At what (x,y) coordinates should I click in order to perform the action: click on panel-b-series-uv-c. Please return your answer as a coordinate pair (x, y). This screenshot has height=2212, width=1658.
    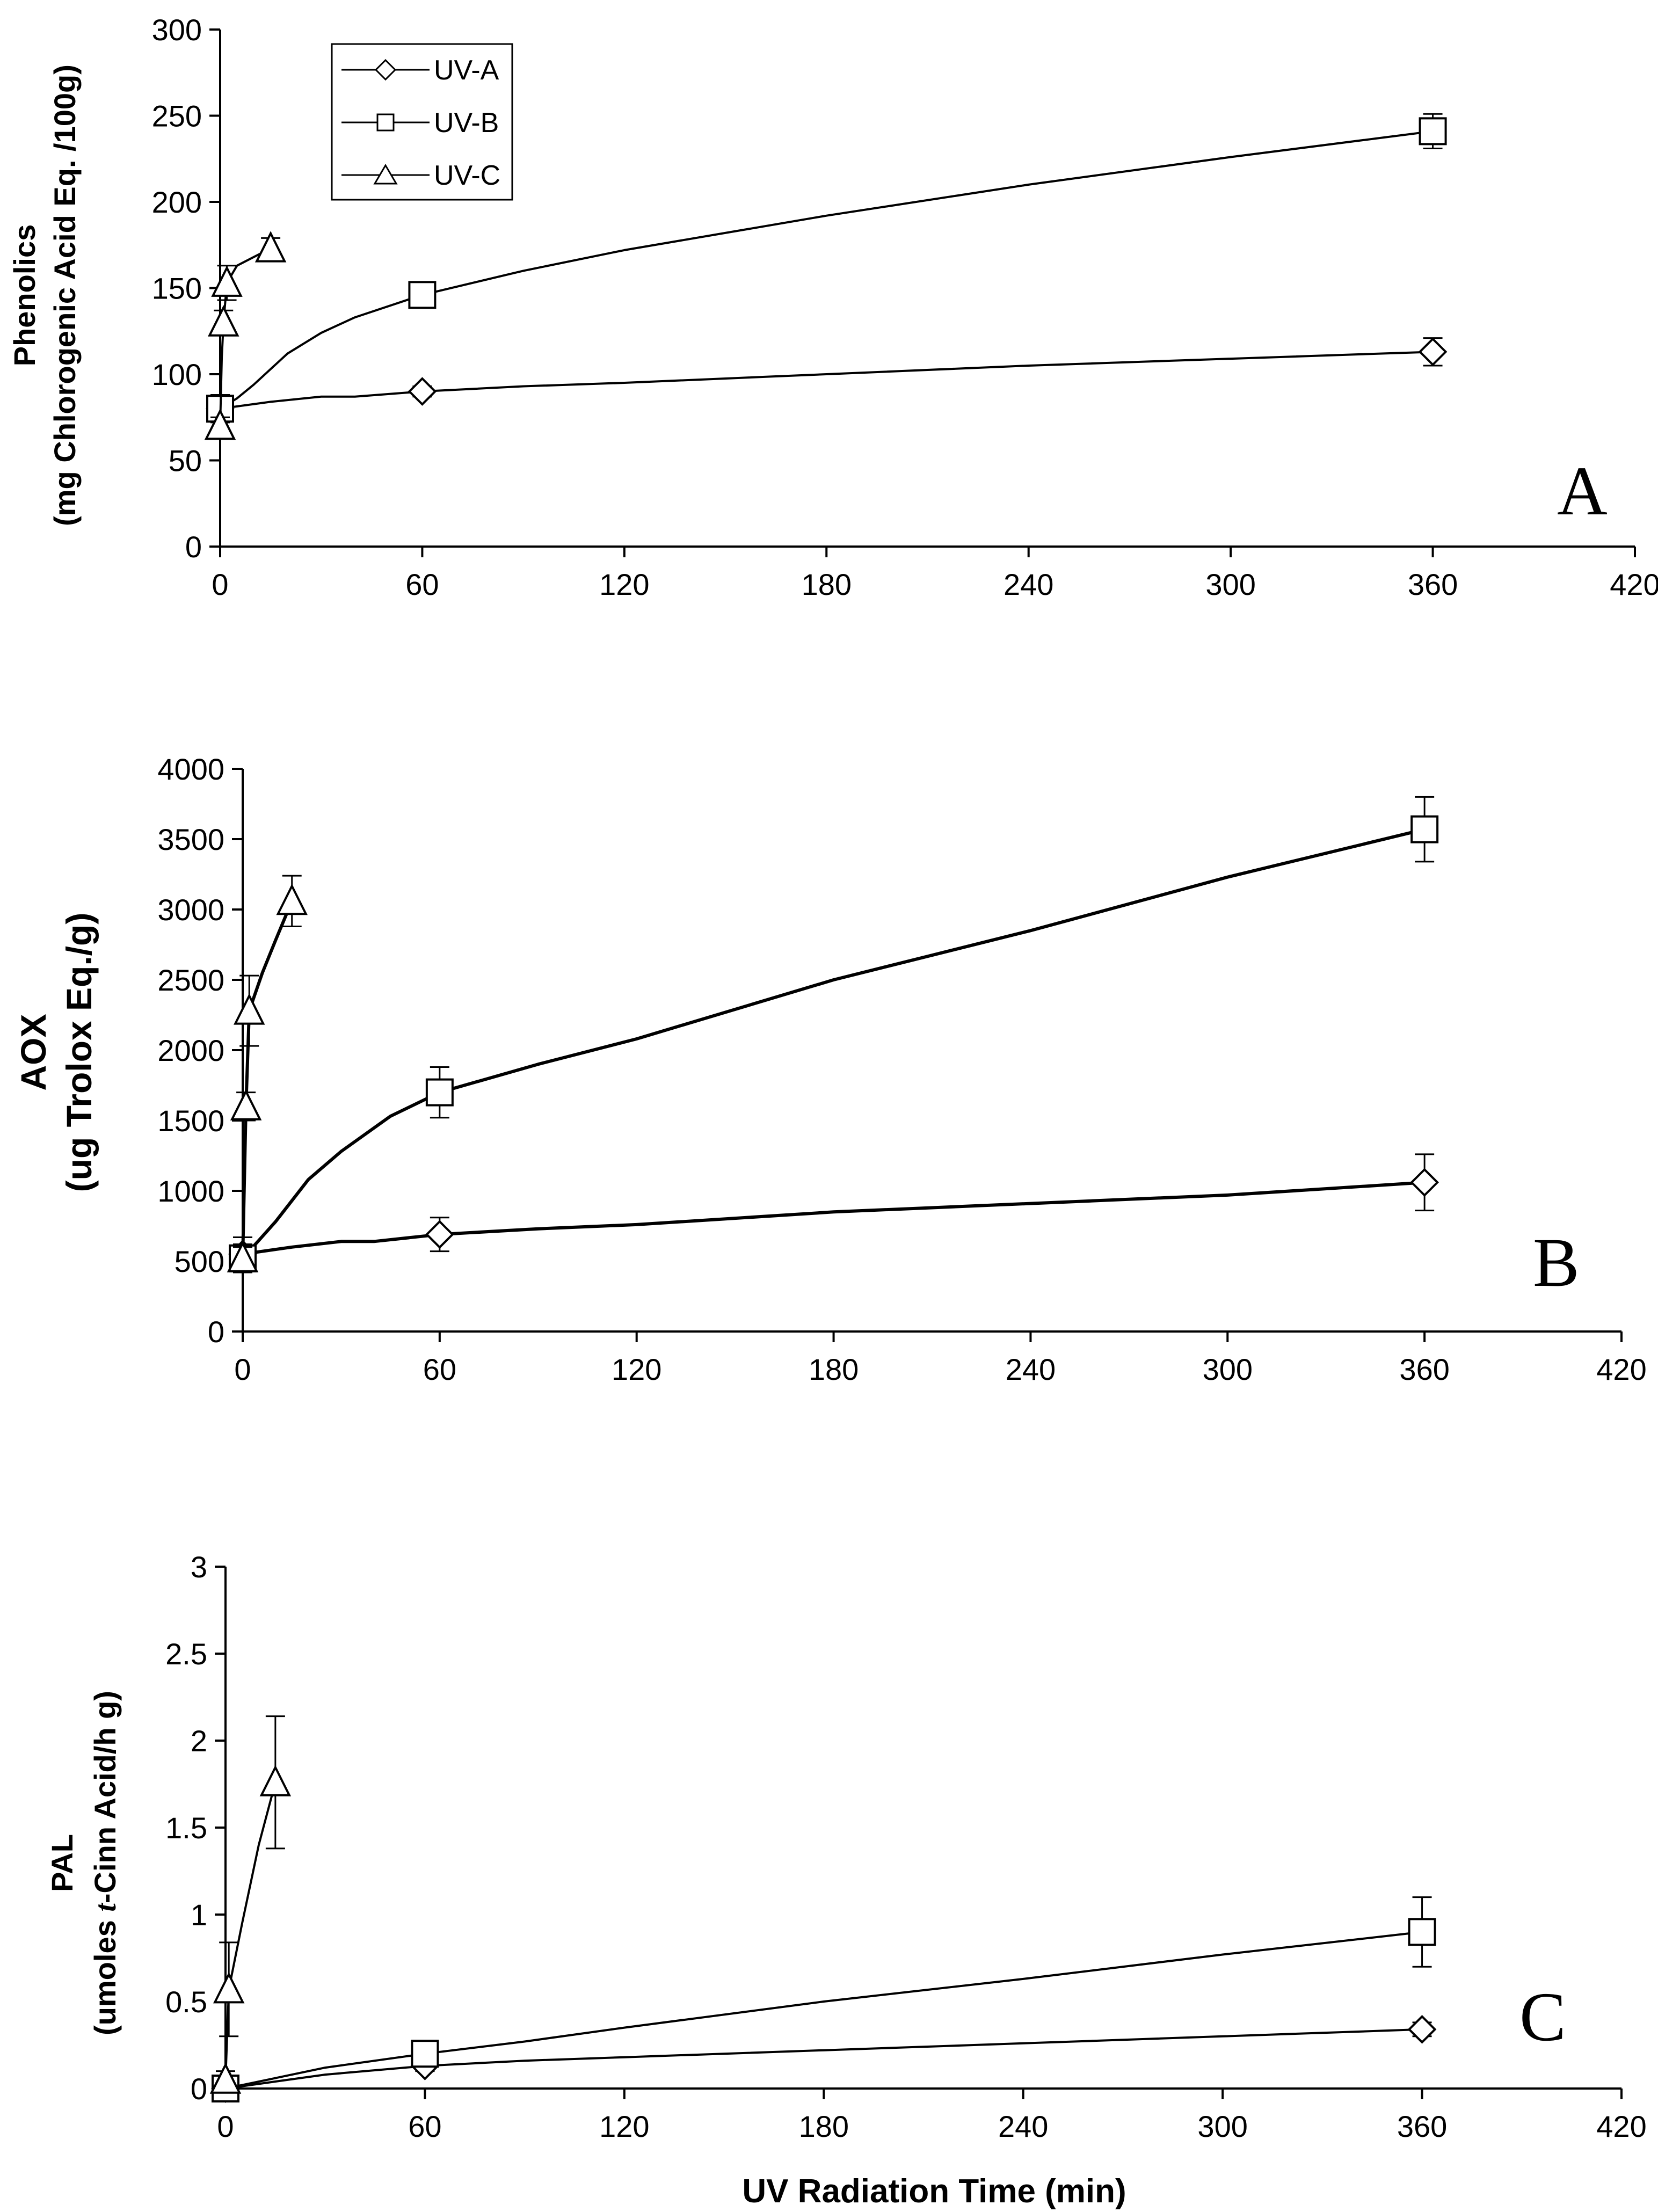
    Looking at the image, I should click on (267, 1073).